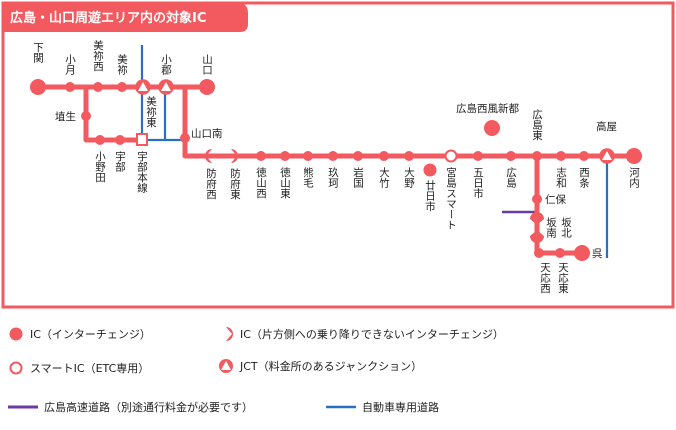 The height and width of the screenshot is (430, 676). What do you see at coordinates (566, 227) in the screenshot?
I see `label-saka-kita: 坂北` at bounding box center [566, 227].